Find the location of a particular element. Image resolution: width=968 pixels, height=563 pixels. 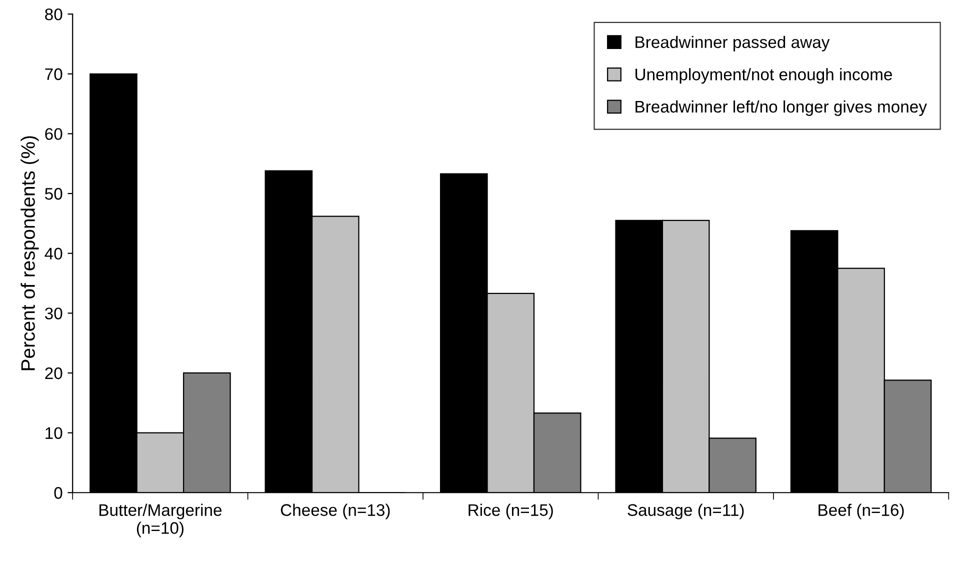

legend-label: Breadwinner left/no longer gives money is located at coordinates (781, 108).